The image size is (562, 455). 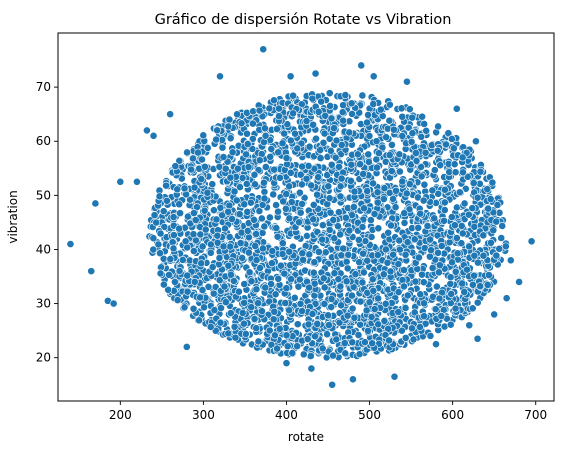 I want to click on x-tick-label: 600, so click(x=452, y=415).